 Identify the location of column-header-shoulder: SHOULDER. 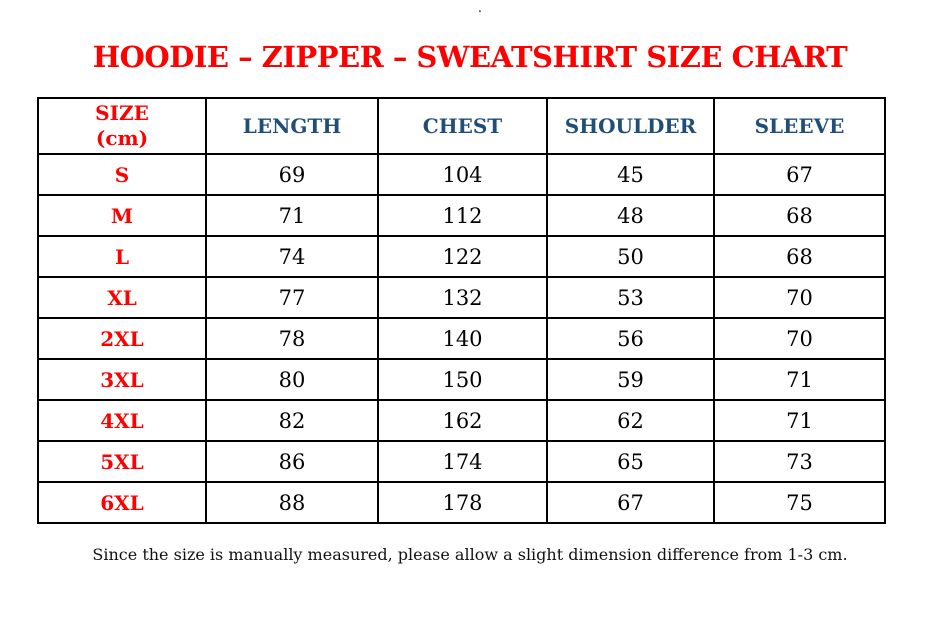
(630, 126).